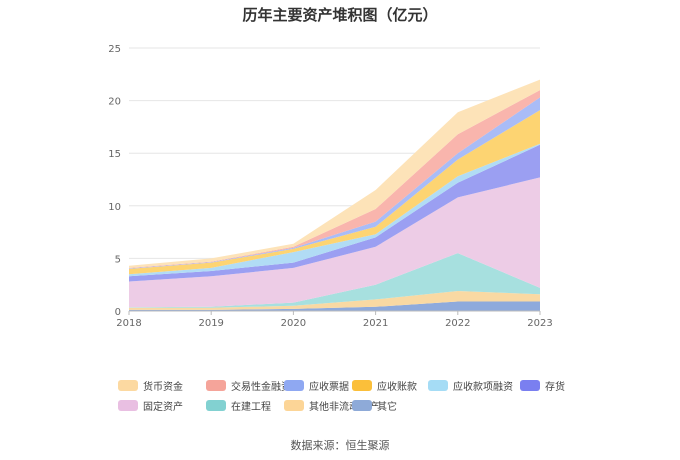  I want to click on legend-label: 其他非流动资产, so click(344, 407).